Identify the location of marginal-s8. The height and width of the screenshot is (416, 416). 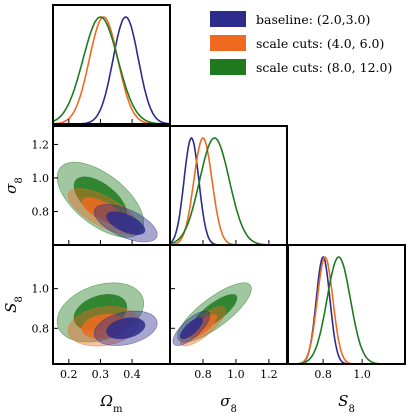
(228, 185).